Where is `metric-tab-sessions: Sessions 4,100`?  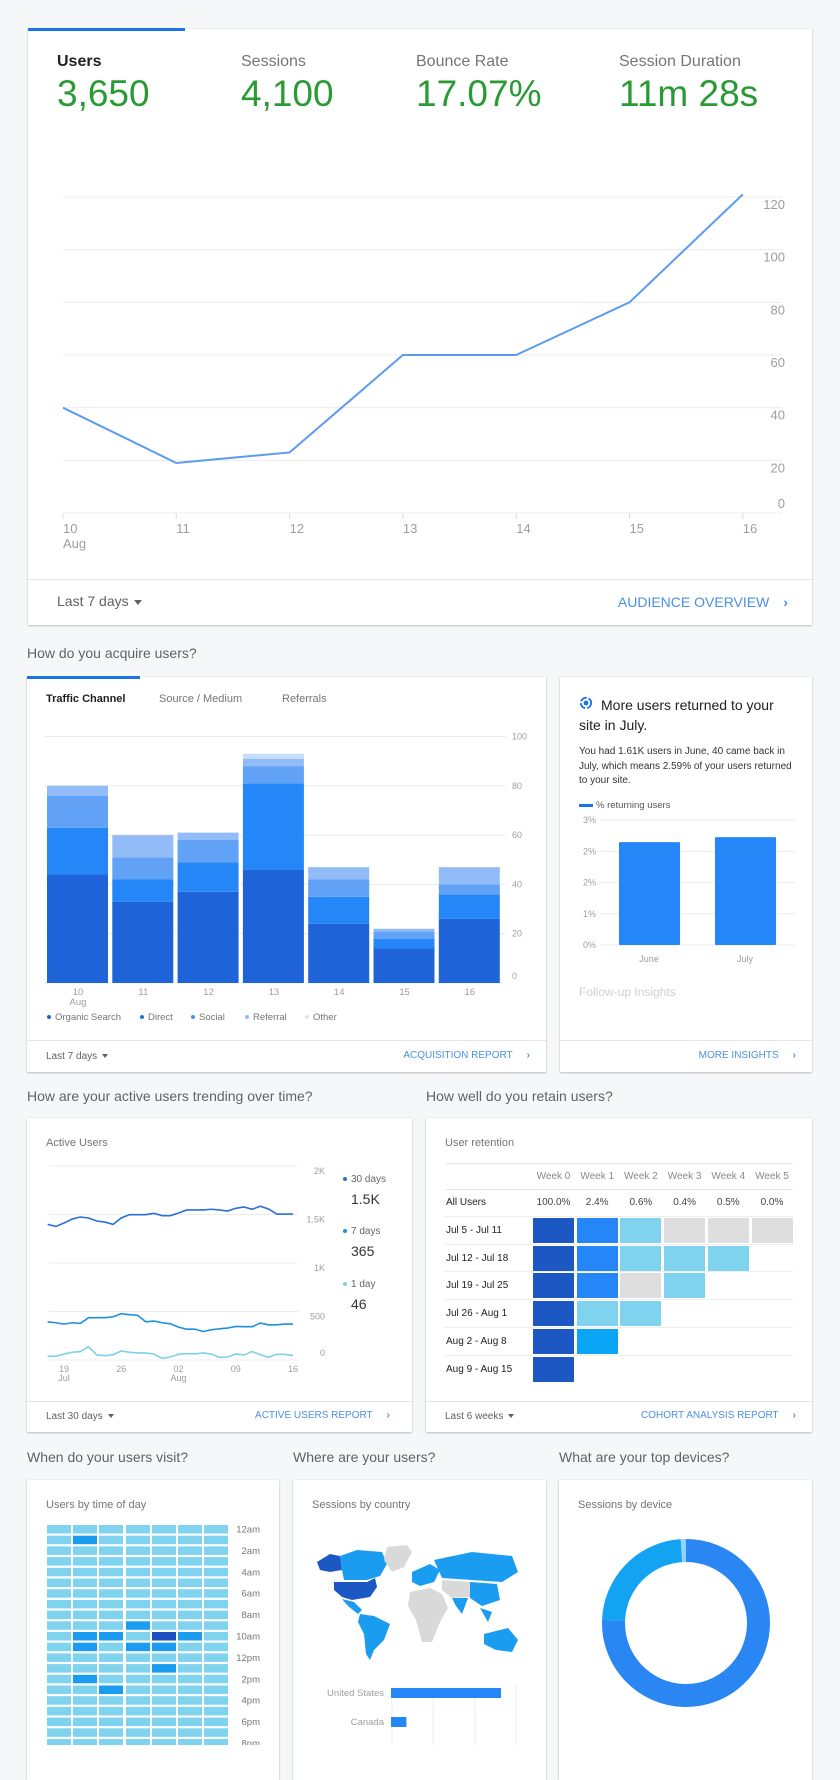
metric-tab-sessions: Sessions 4,100 is located at coordinates (287, 84).